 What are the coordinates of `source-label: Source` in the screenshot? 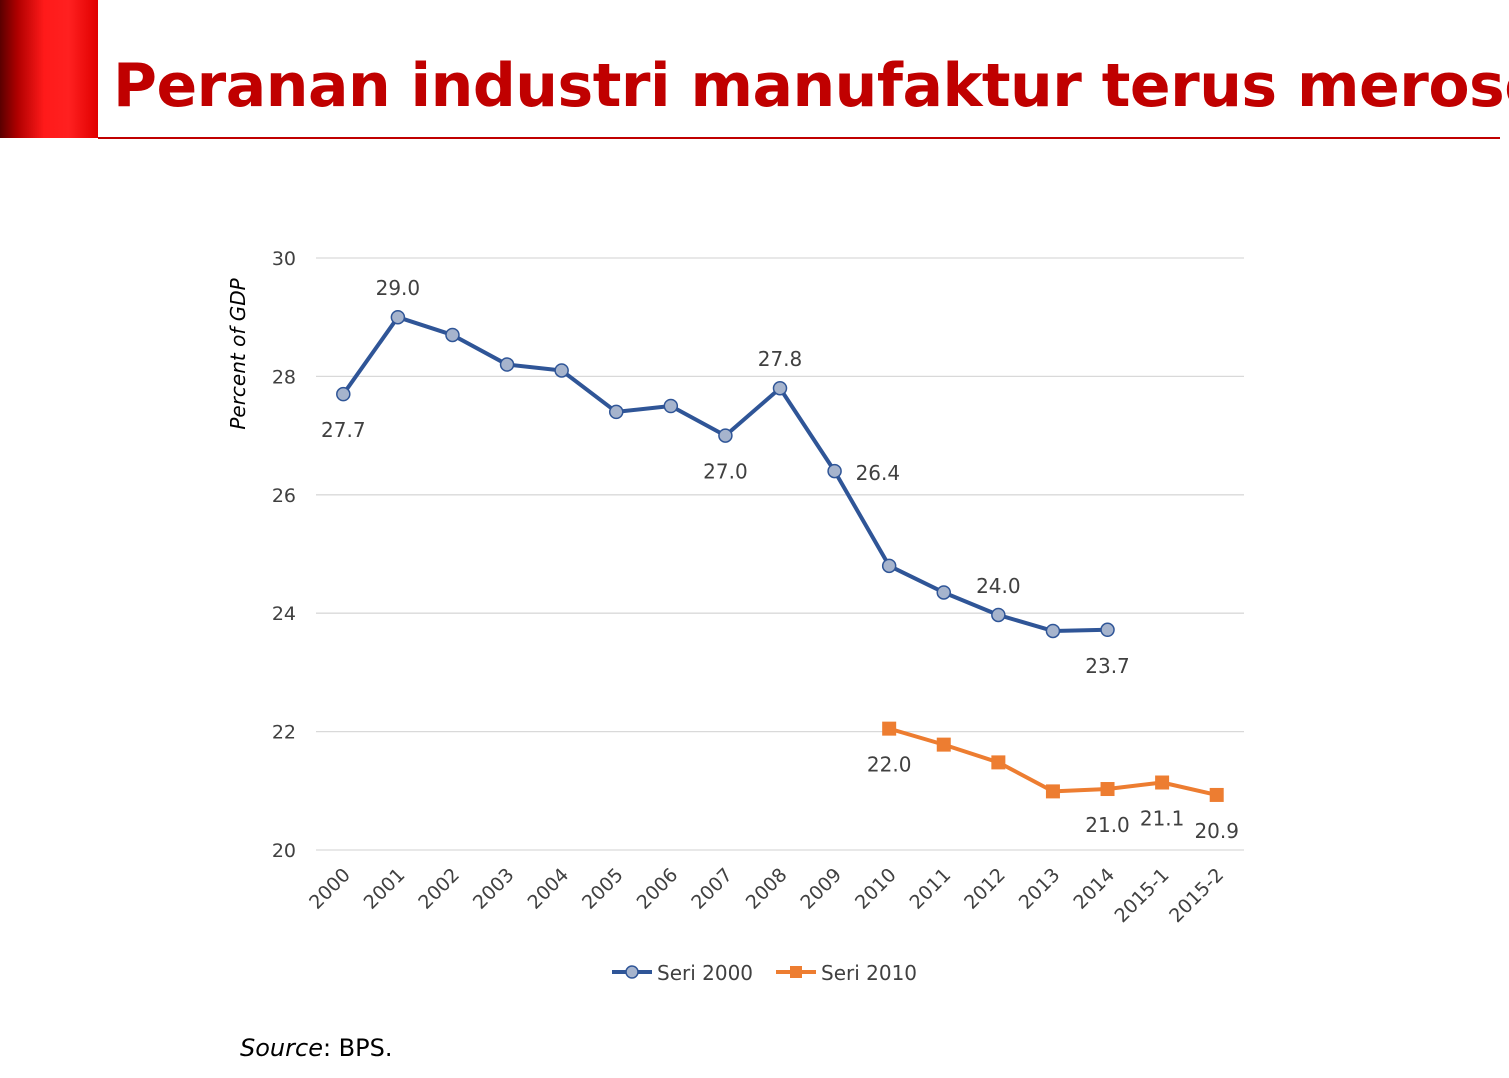 It's located at (281, 1048).